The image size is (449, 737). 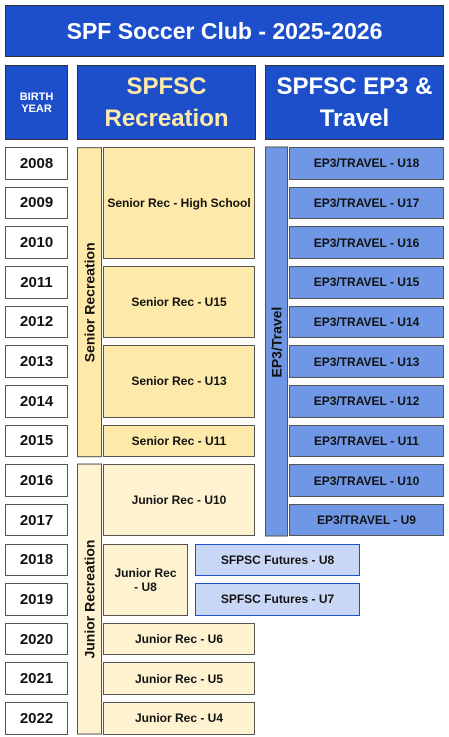 I want to click on team: EP3/TRAVEL - U13, so click(x=366, y=361).